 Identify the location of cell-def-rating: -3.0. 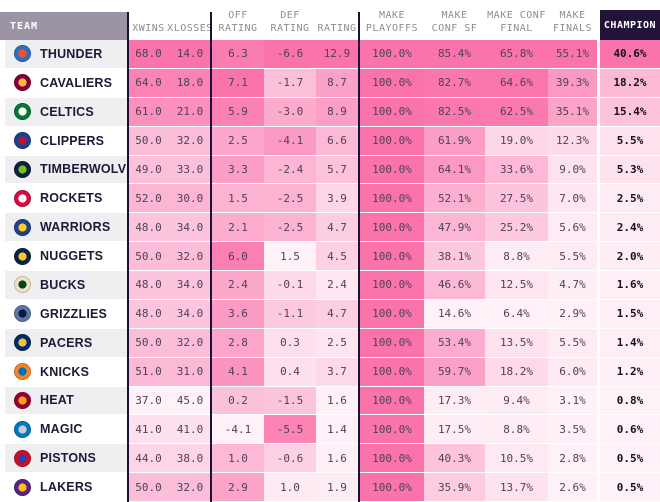
(290, 112).